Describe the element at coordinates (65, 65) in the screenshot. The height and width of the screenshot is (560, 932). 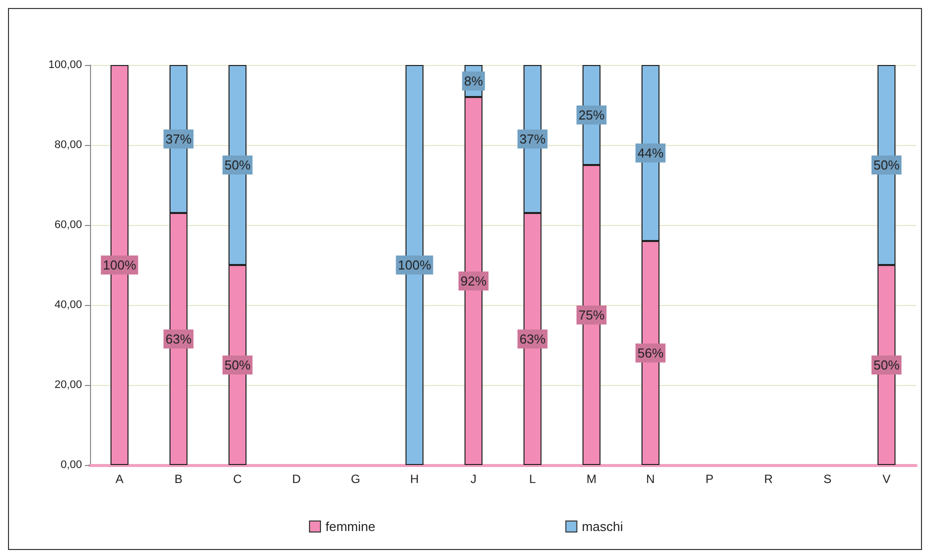
I see `y-tick-label: 100,00` at that location.